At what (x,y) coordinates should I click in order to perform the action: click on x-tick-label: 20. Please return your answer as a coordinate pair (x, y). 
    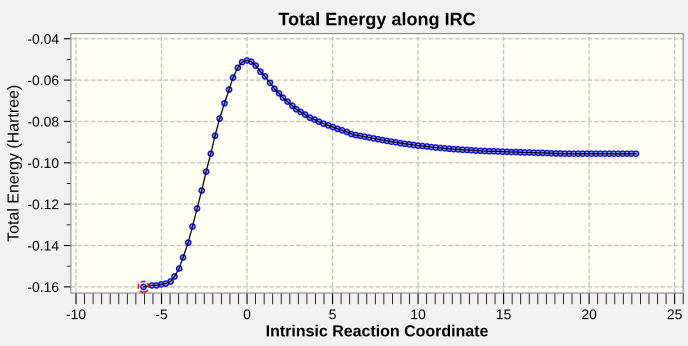
    Looking at the image, I should click on (589, 314).